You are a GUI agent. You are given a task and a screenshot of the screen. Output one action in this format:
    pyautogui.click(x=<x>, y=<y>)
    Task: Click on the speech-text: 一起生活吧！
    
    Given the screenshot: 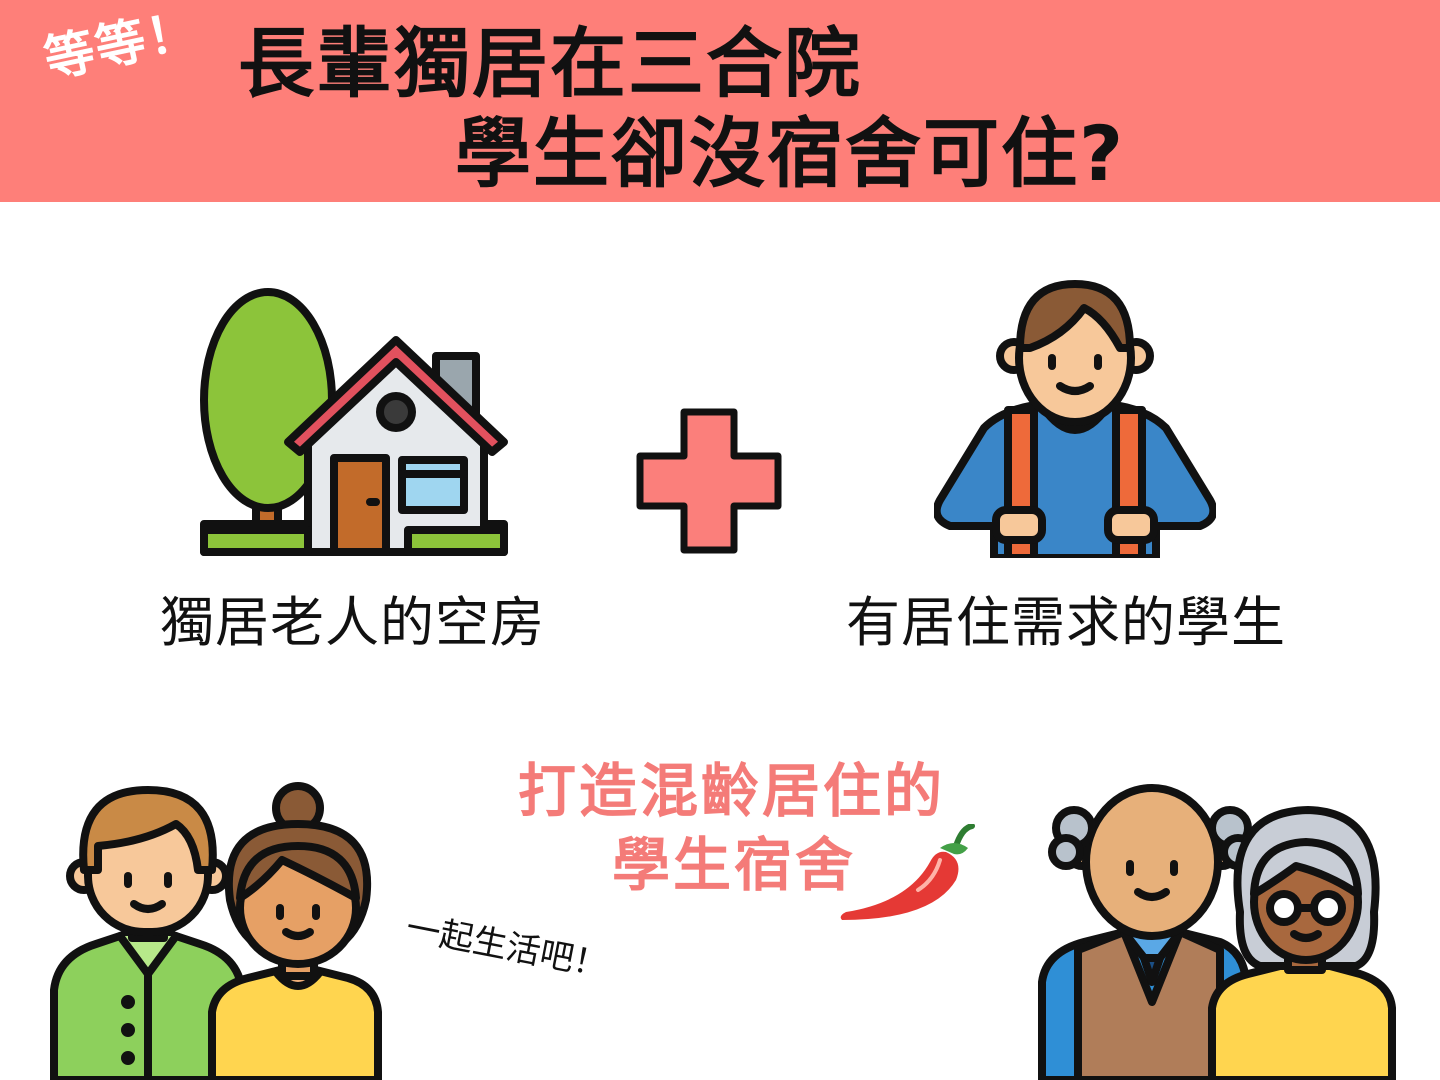 What is the action you would take?
    pyautogui.click(x=506, y=947)
    